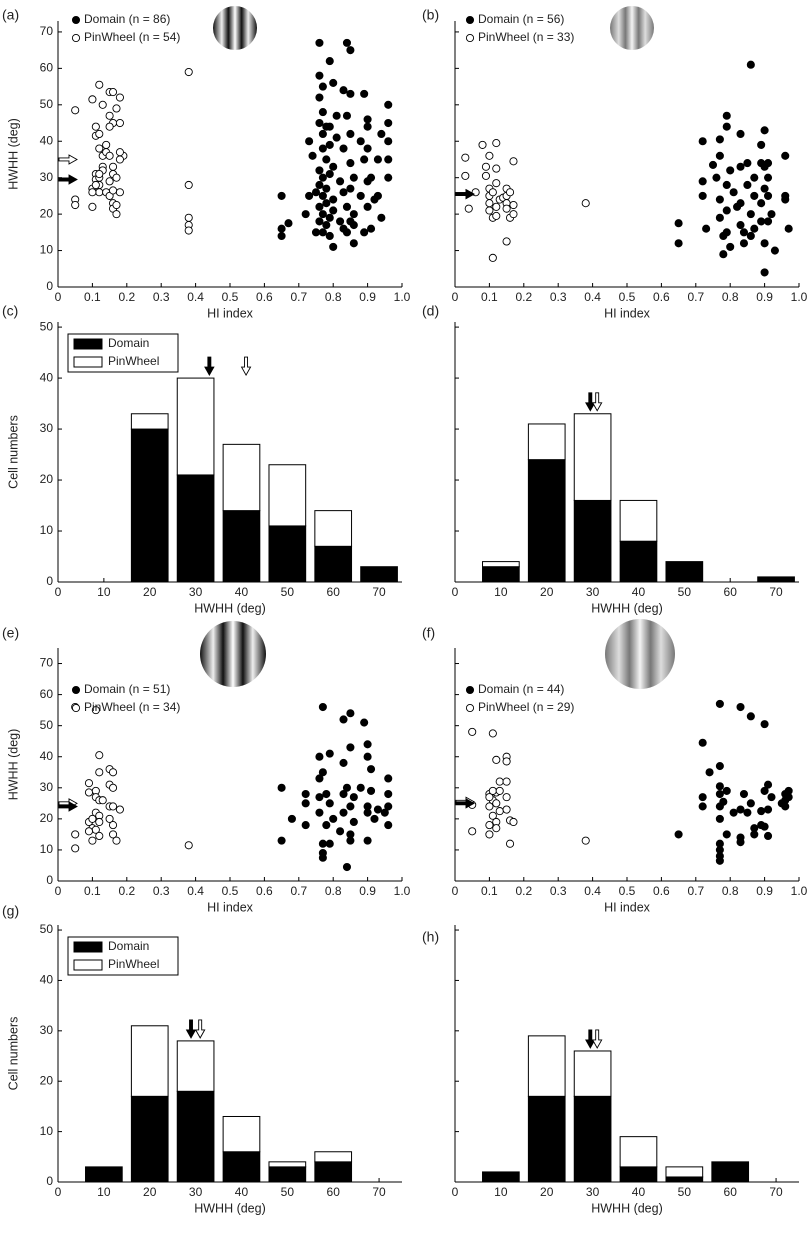  Describe the element at coordinates (242, 1192) in the screenshot. I see `x-tick-label: 40` at that location.